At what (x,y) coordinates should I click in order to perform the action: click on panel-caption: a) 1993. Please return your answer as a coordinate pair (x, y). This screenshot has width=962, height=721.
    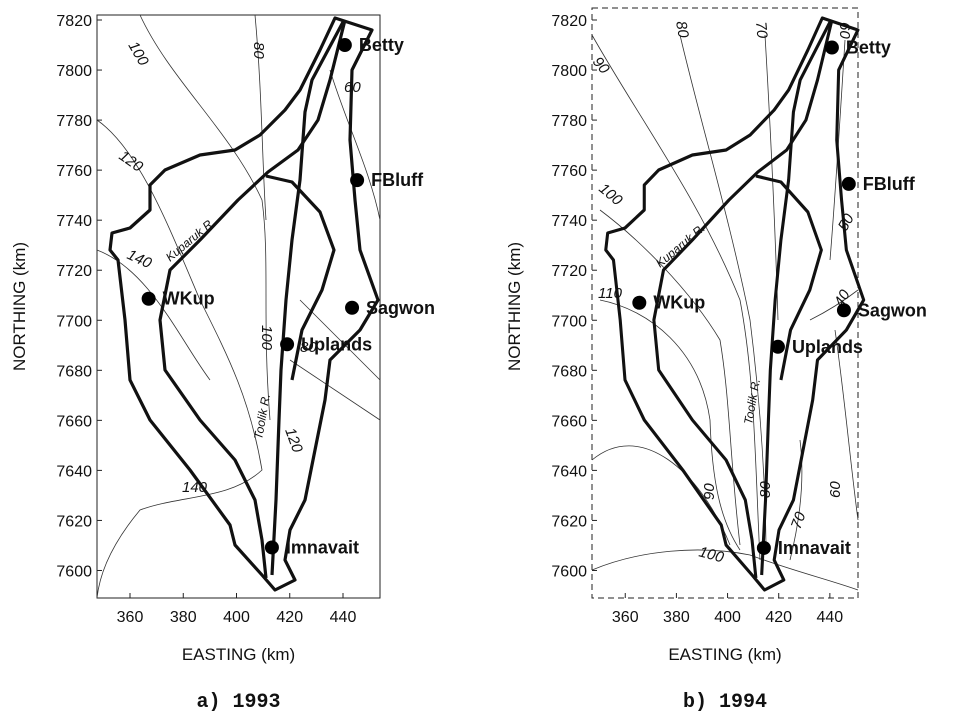
    Looking at the image, I should click on (238, 702).